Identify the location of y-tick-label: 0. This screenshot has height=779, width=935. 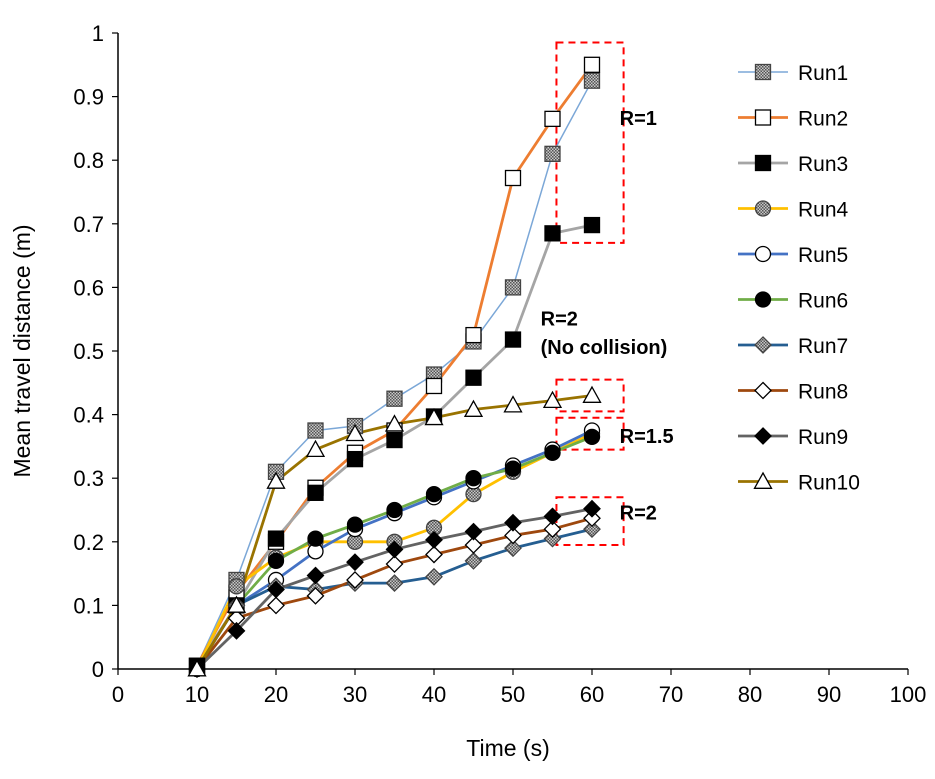
(98, 669).